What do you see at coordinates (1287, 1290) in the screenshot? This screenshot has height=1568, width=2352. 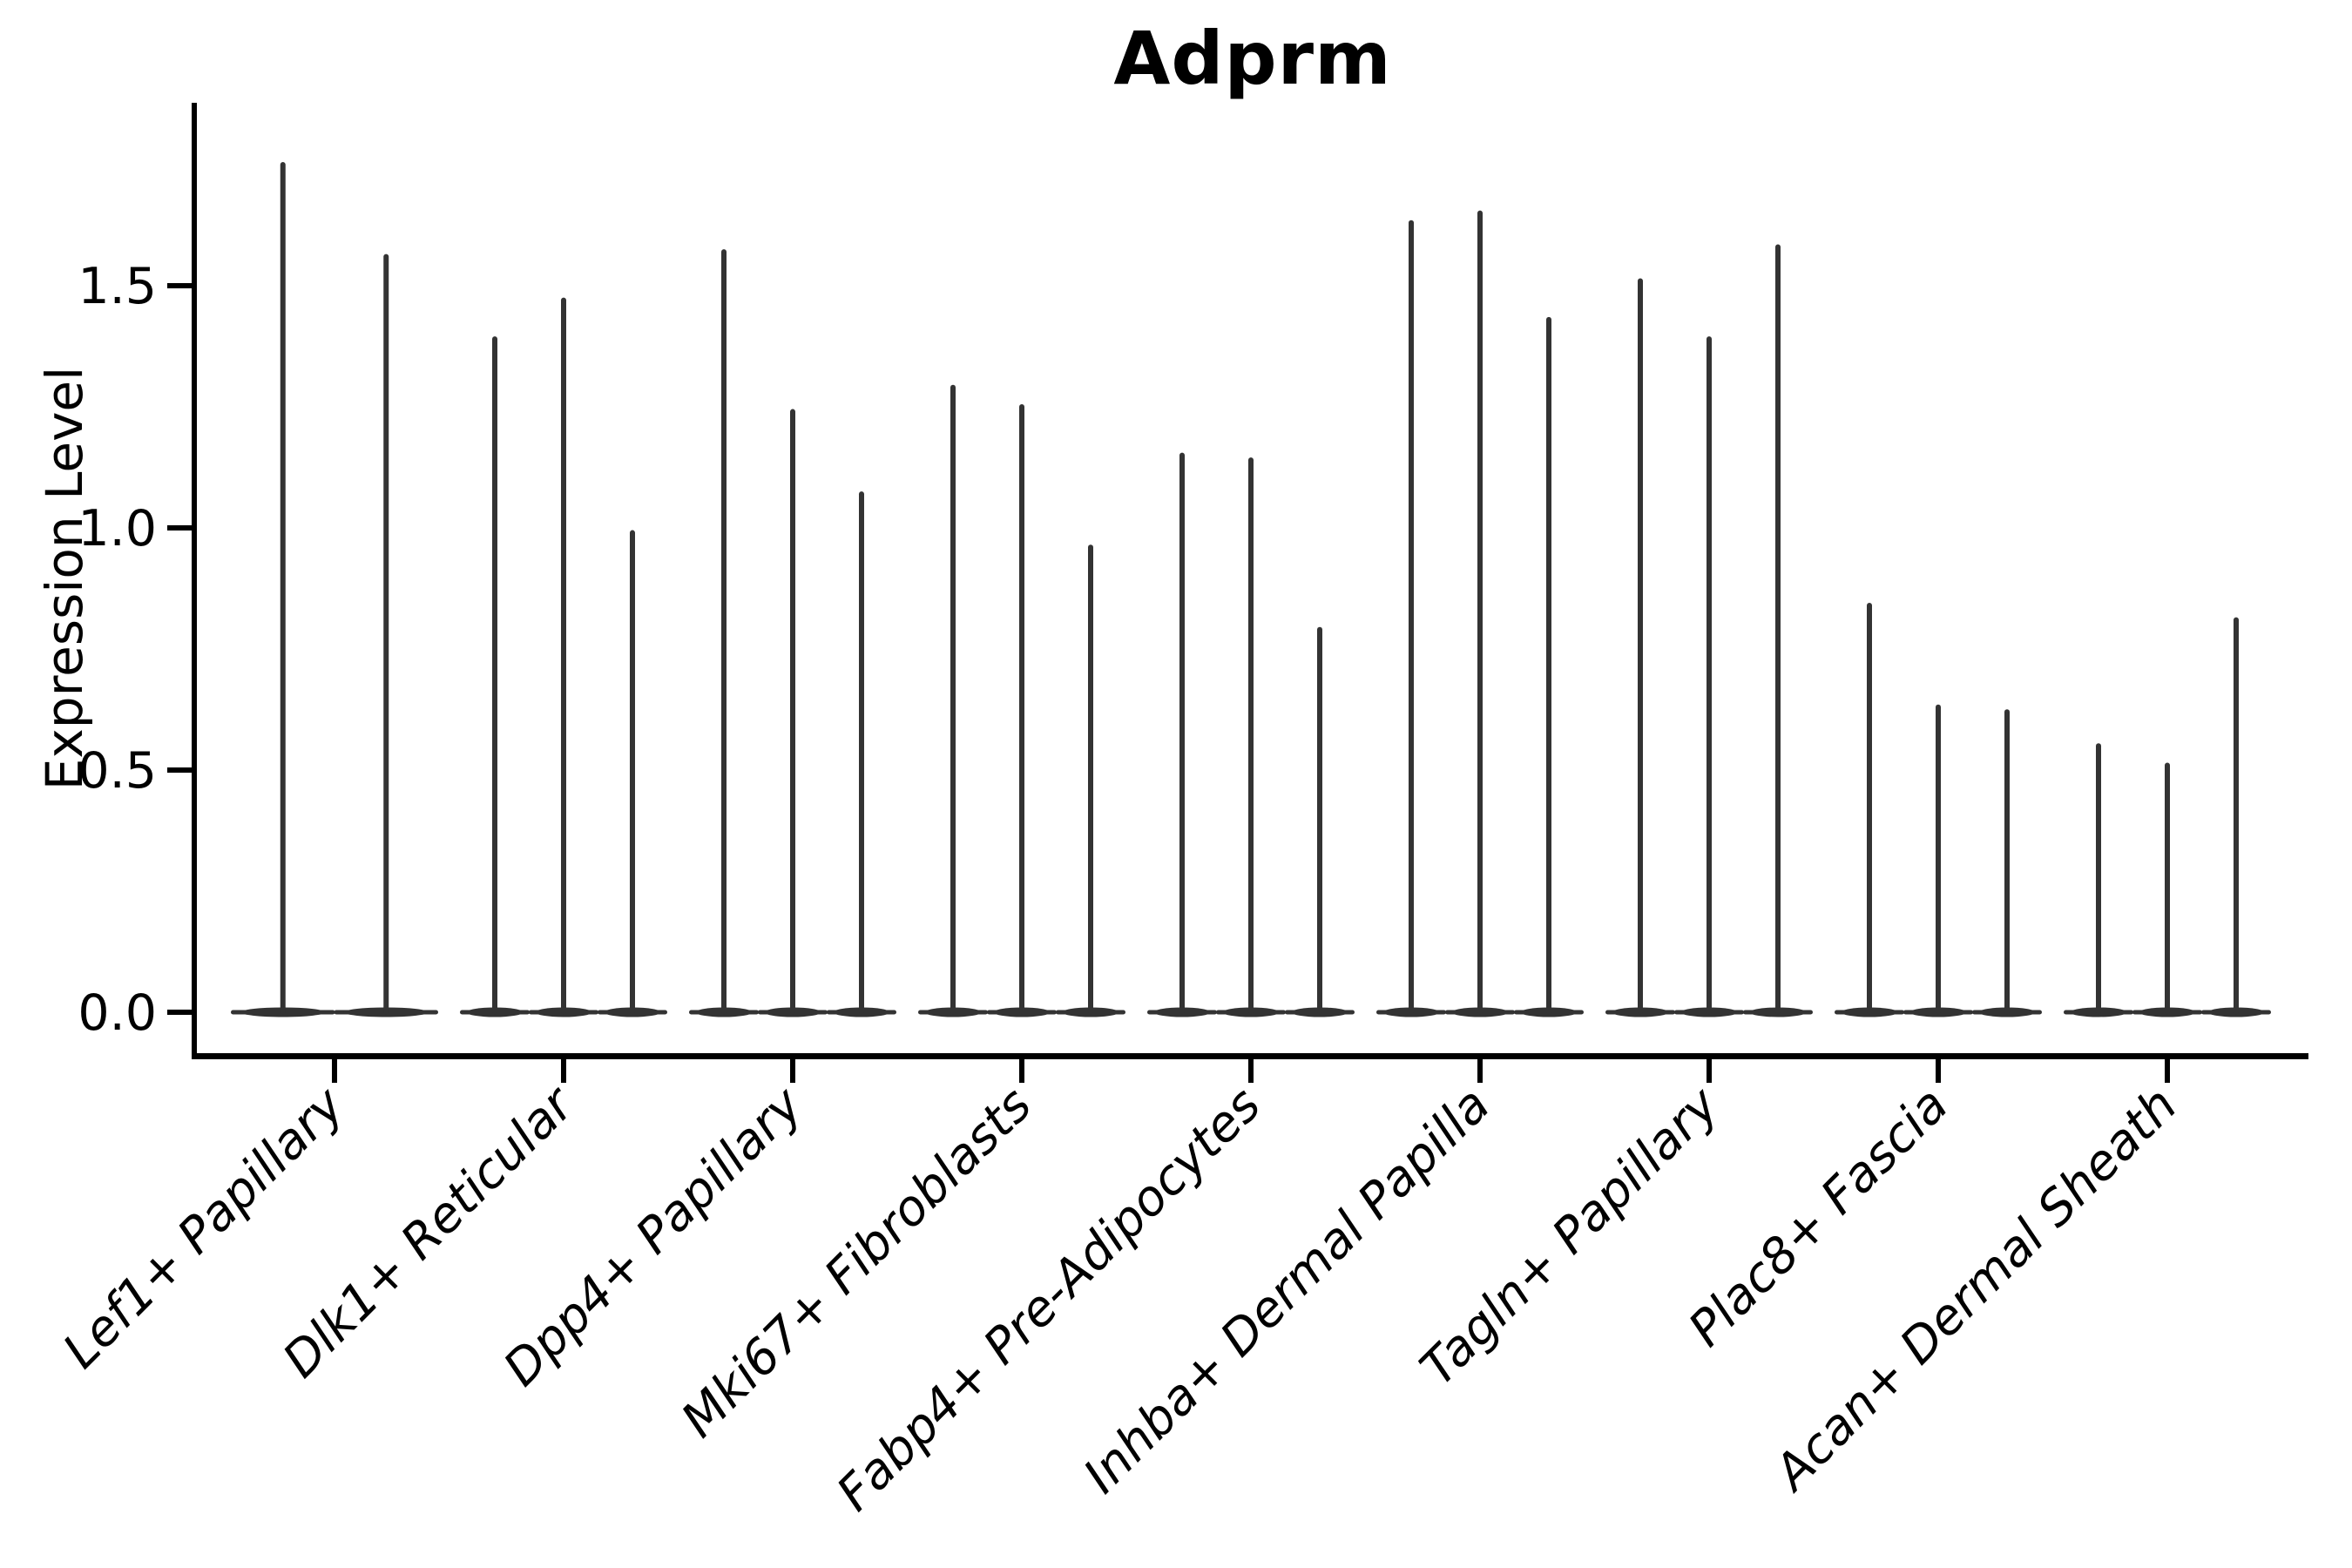 I see `x-tick-label: Inhba+ Dermal Papilla` at bounding box center [1287, 1290].